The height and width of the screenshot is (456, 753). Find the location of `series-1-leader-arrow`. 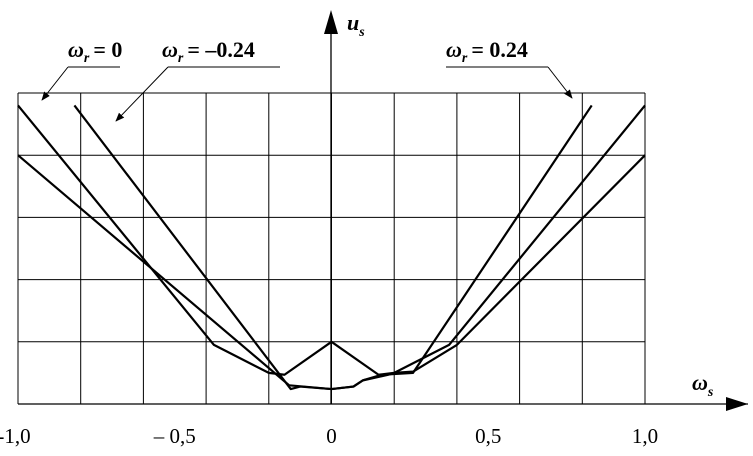

series-1-leader-arrow is located at coordinates (142, 94).